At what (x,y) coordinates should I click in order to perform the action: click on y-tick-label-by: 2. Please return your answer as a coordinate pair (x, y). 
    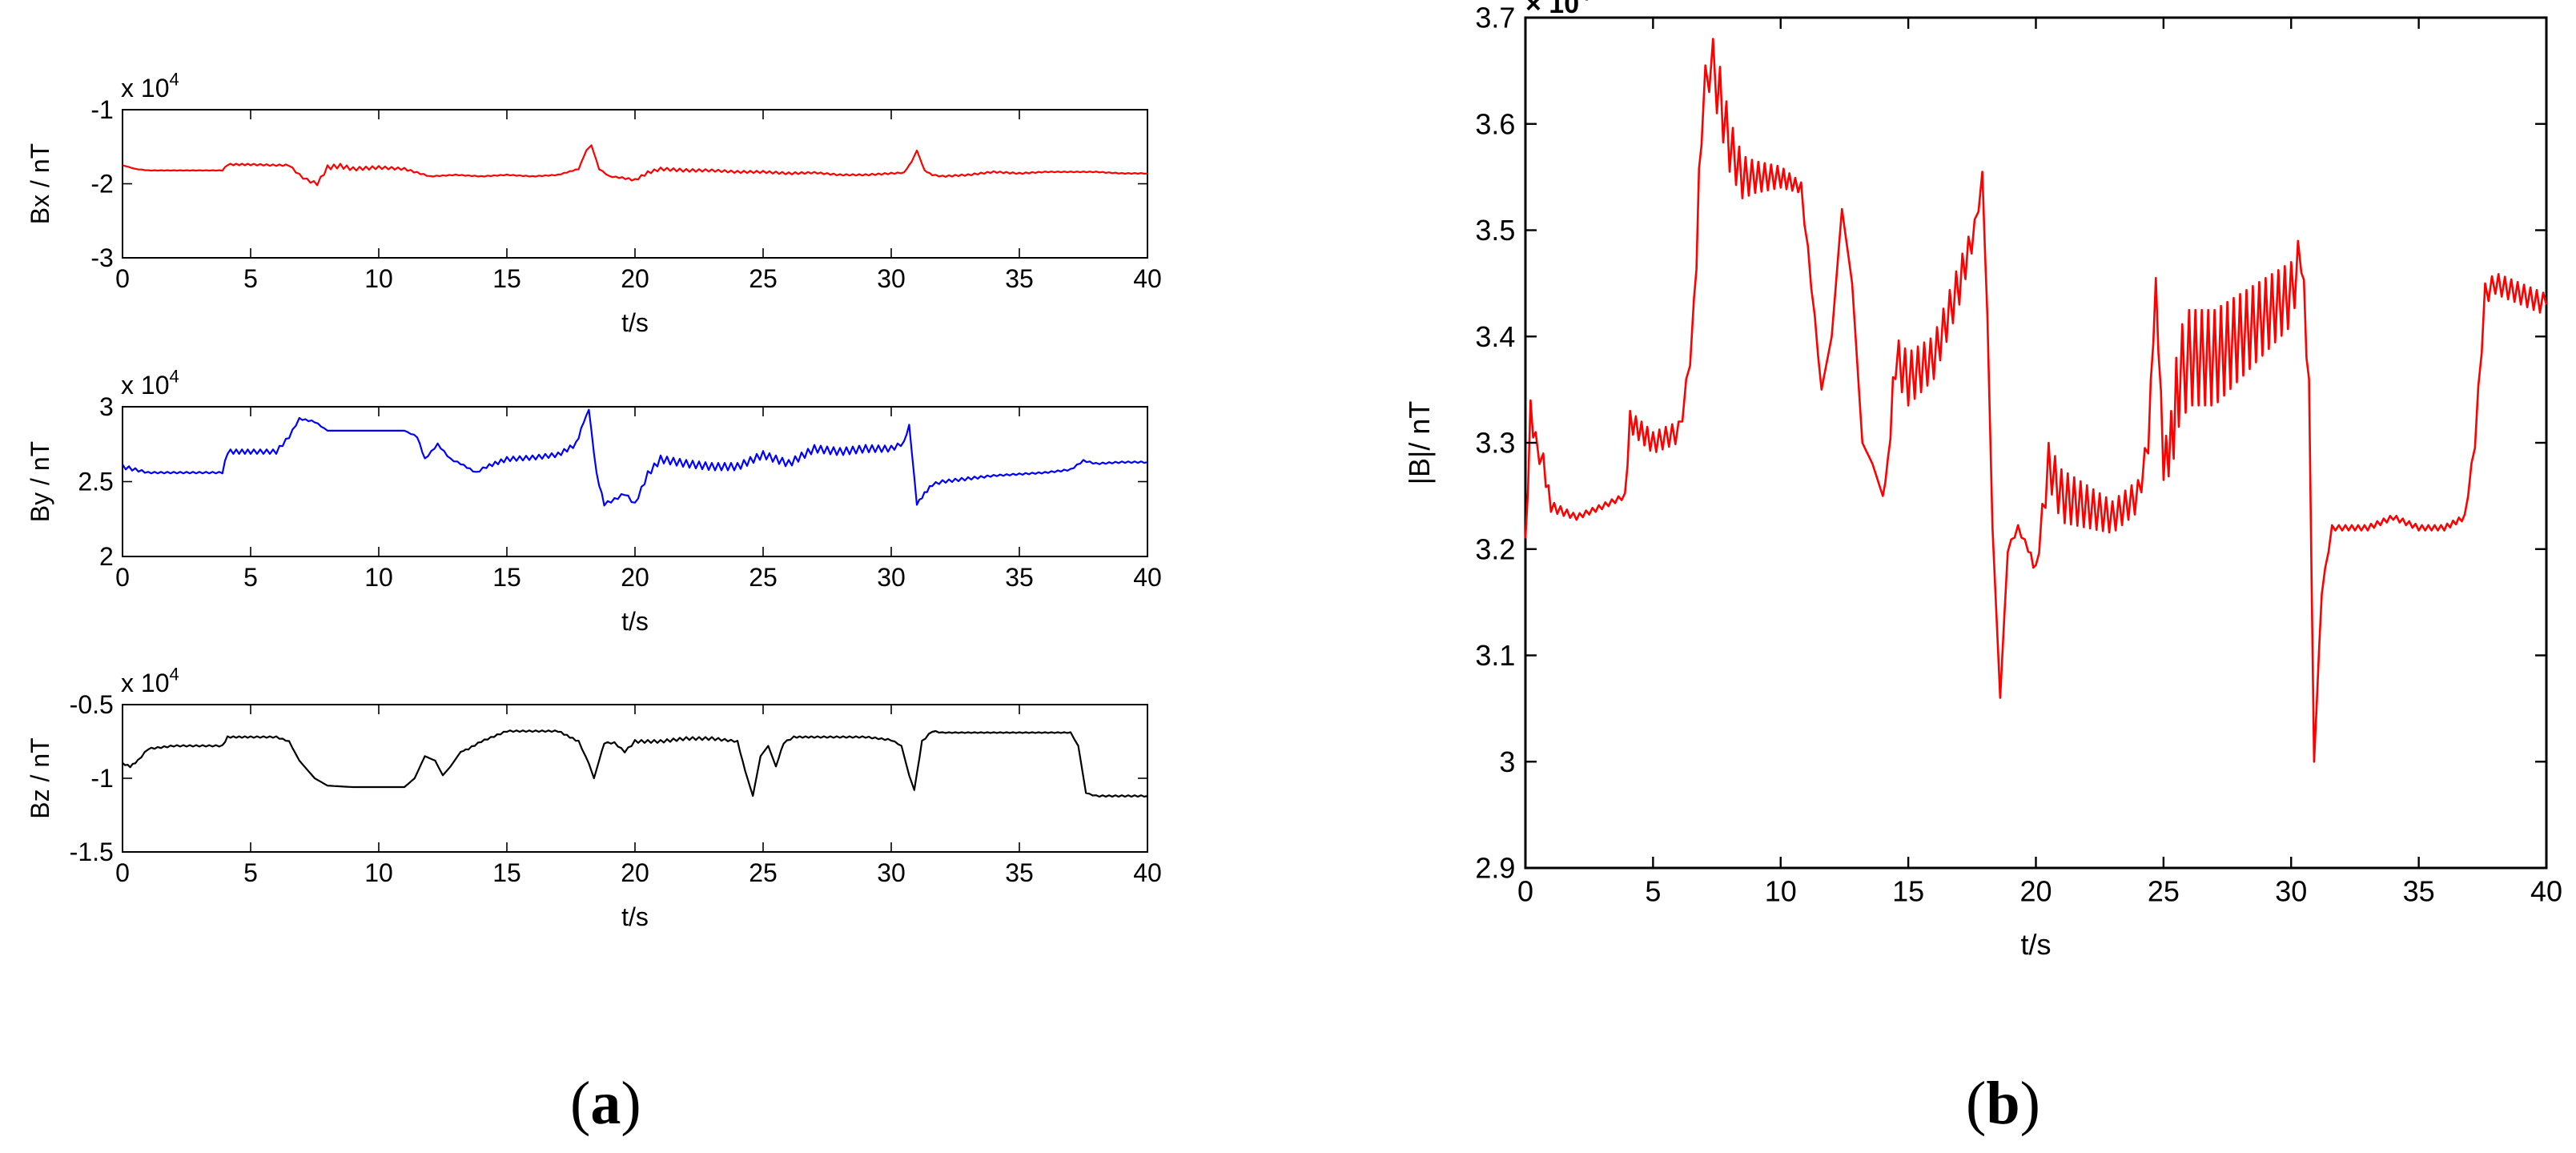
    Looking at the image, I should click on (106, 556).